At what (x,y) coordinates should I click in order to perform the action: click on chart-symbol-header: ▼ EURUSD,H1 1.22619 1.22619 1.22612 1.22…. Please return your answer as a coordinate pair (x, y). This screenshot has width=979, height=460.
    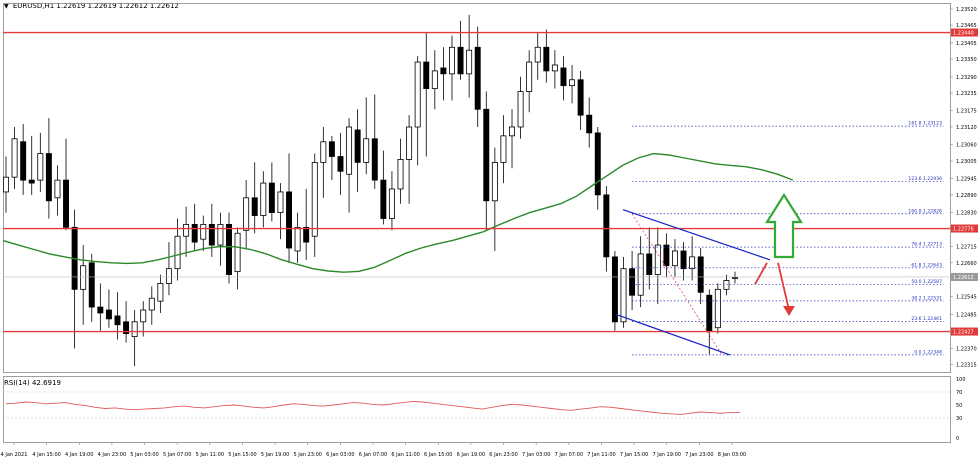
    Looking at the image, I should click on (91, 6).